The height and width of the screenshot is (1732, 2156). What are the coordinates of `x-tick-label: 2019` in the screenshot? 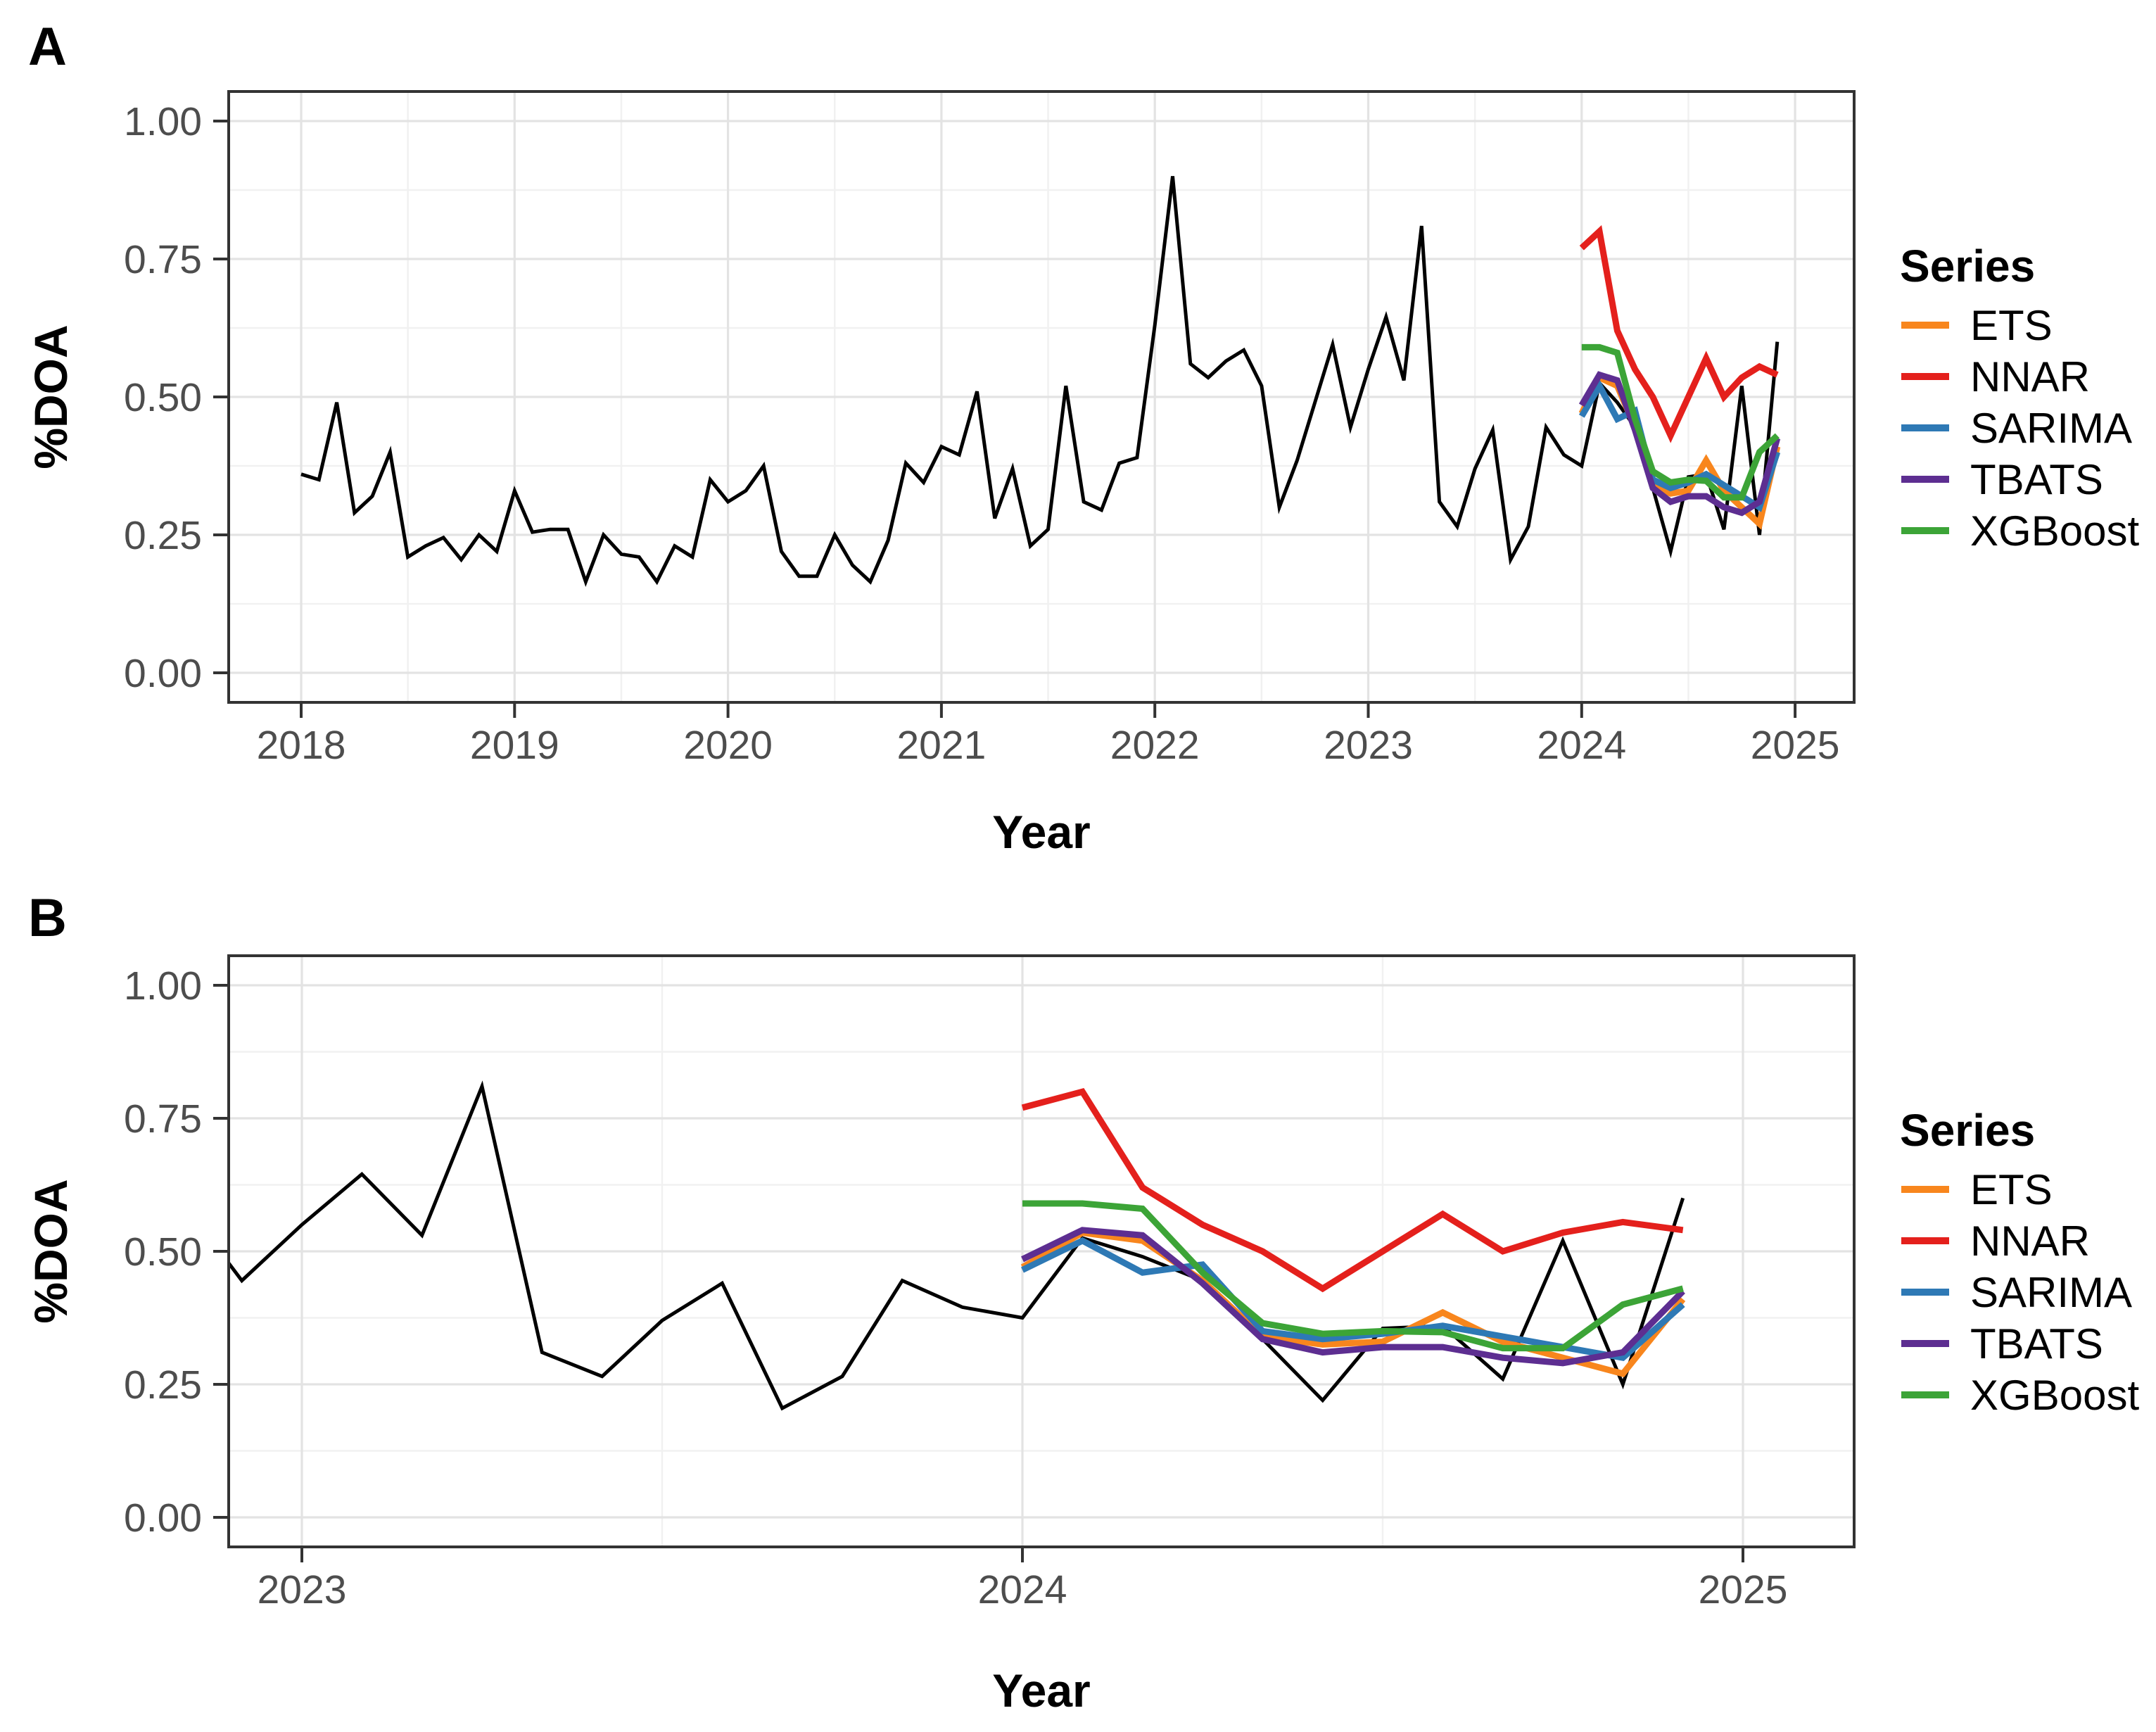 It's located at (514, 745).